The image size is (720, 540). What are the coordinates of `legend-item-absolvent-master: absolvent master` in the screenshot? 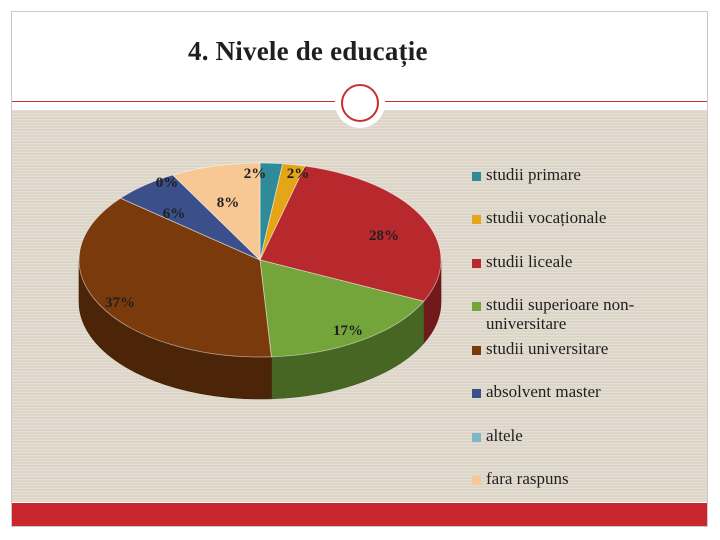 It's located at (584, 391).